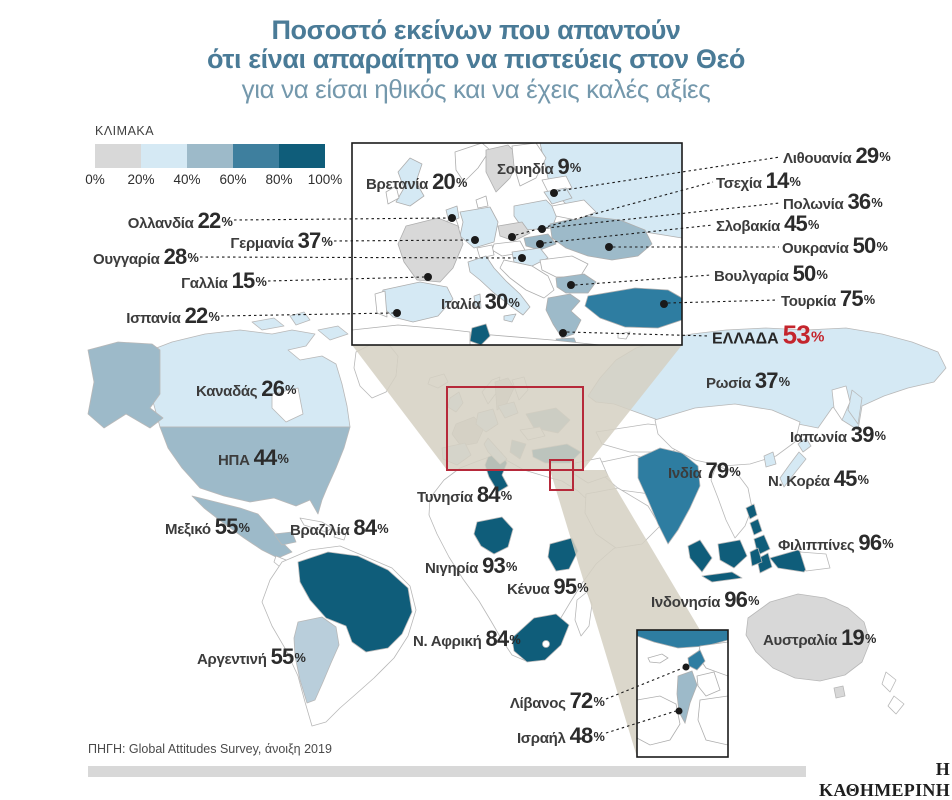 The image size is (952, 800). Describe the element at coordinates (181, 256) in the screenshot. I see `country-value: 28%` at that location.